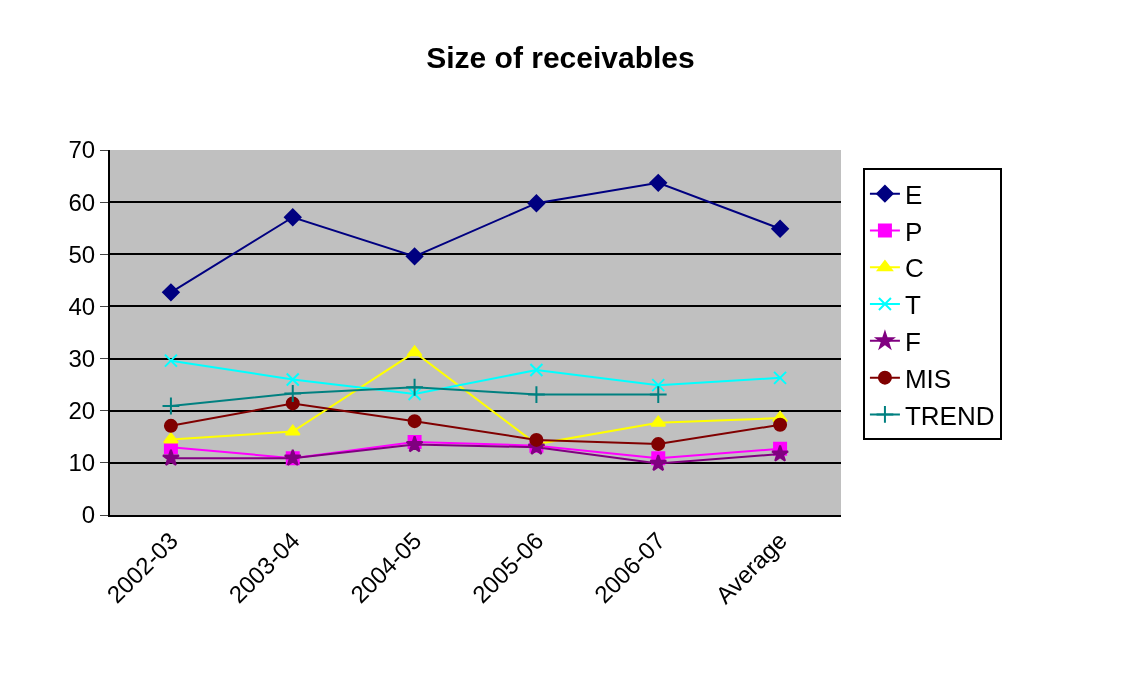 The height and width of the screenshot is (675, 1121). Describe the element at coordinates (914, 268) in the screenshot. I see `legend-label: C` at that location.